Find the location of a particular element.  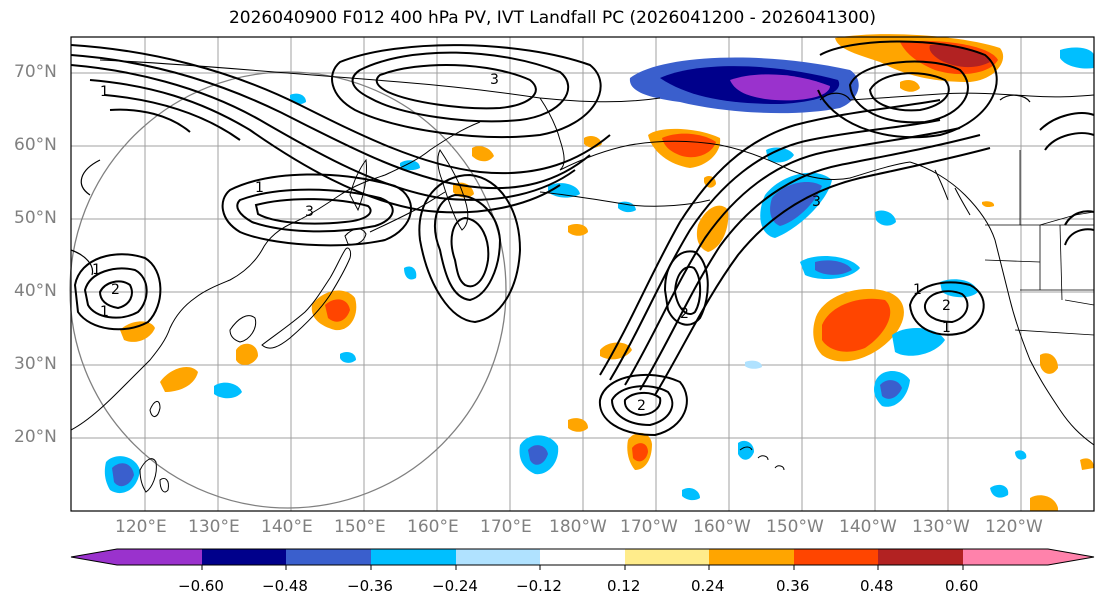

philippines is located at coordinates (154, 475).